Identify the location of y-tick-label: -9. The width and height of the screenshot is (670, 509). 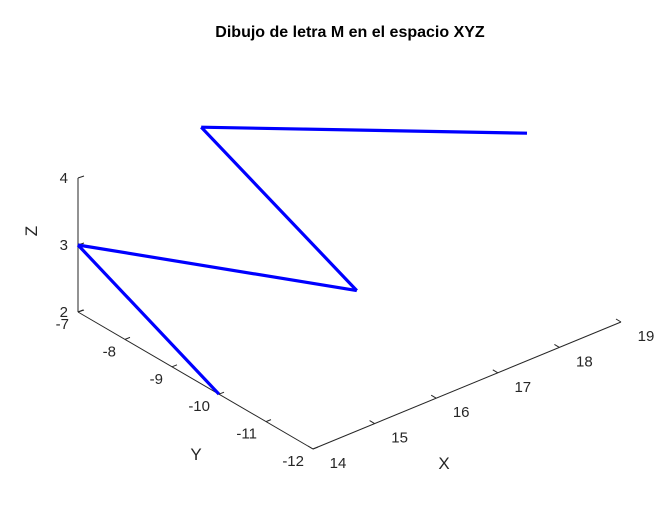
(156, 379).